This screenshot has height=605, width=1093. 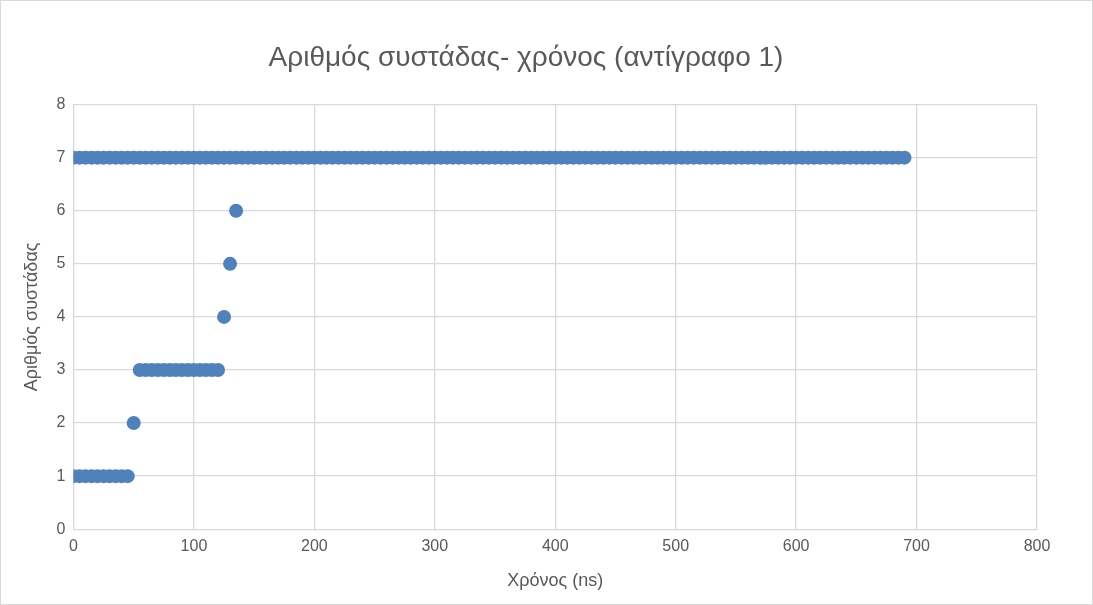 I want to click on y-axis-title: Αριθμός συστάδας, so click(x=30, y=317).